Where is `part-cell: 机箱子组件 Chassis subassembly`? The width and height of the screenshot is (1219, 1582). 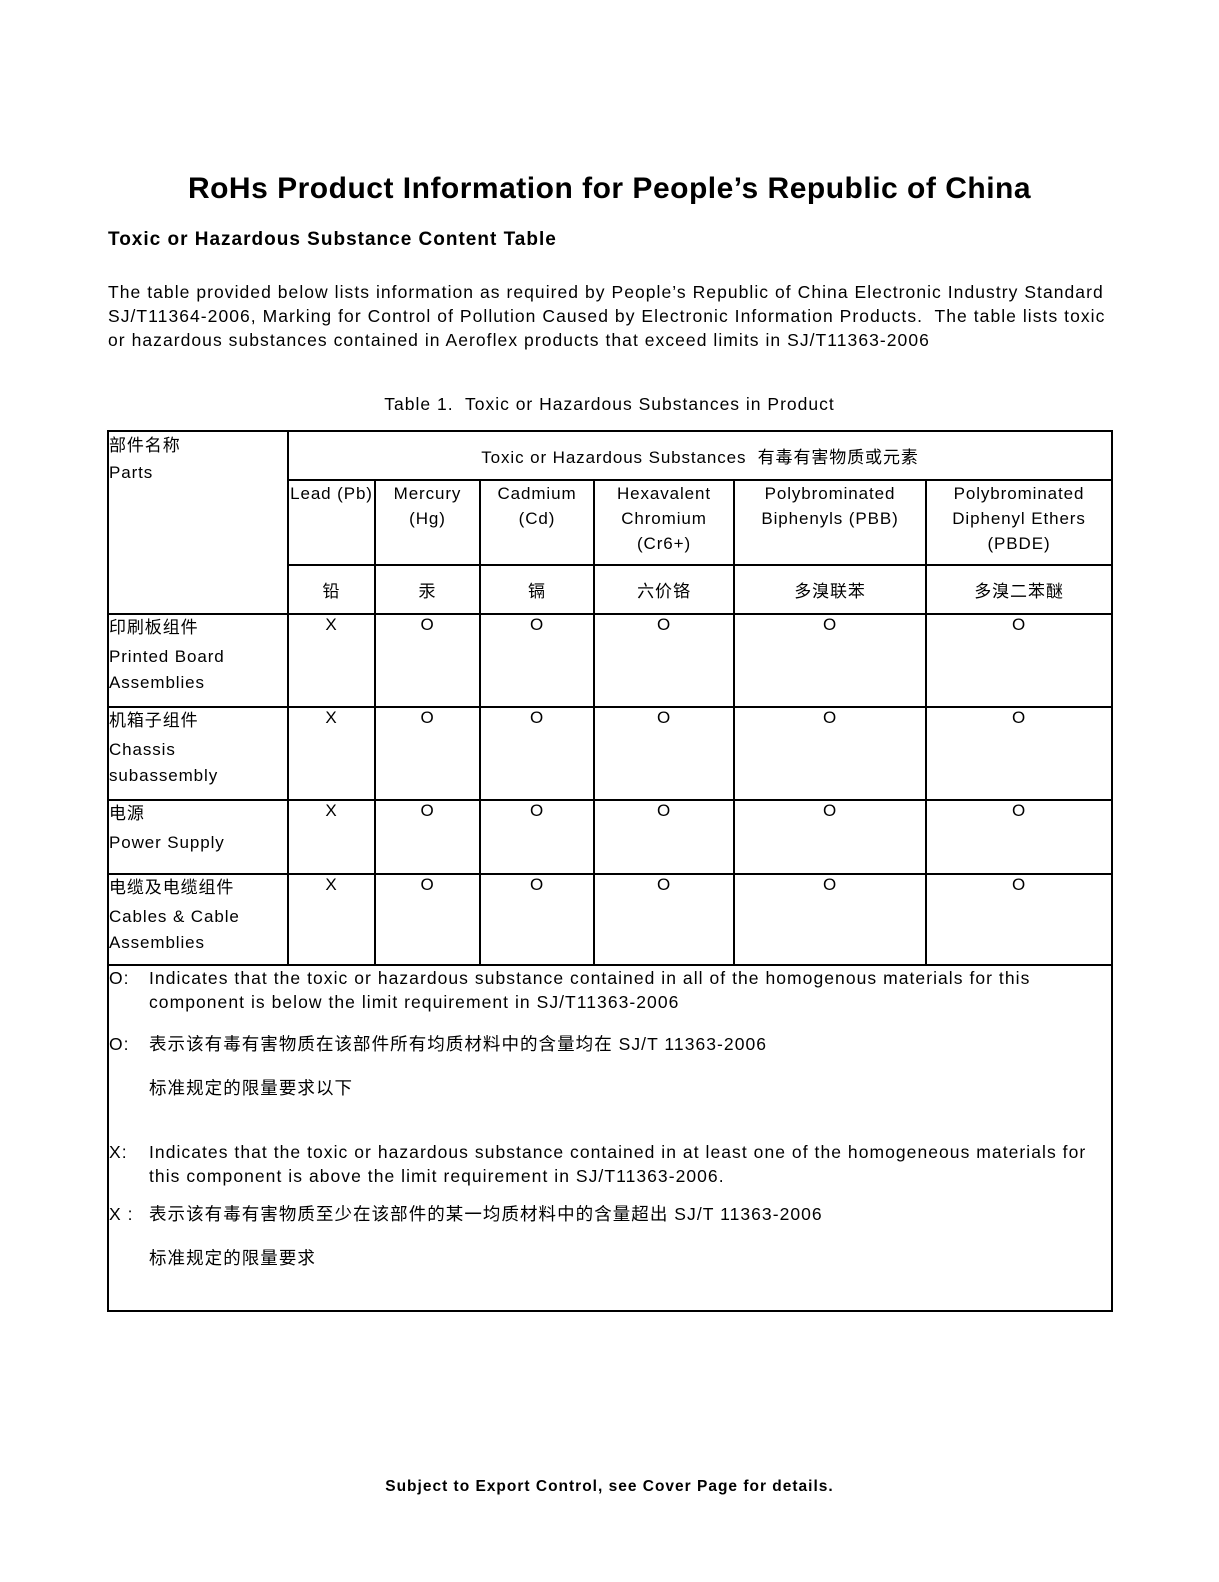 part-cell: 机箱子组件 Chassis subassembly is located at coordinates (198, 753).